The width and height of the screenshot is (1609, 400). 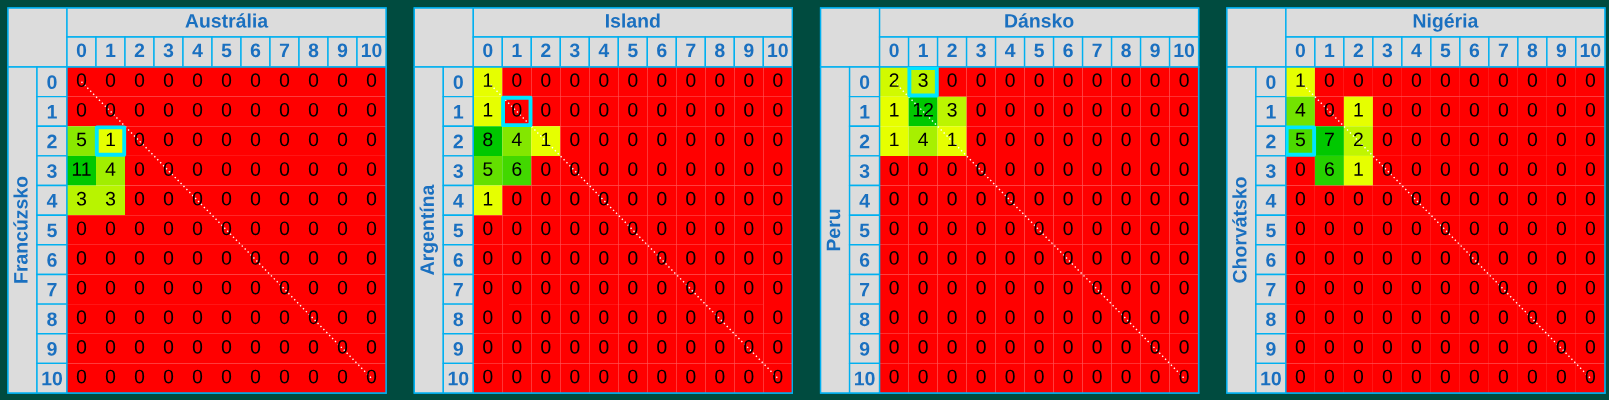 I want to click on y-tick-label: 10, so click(x=1271, y=378).